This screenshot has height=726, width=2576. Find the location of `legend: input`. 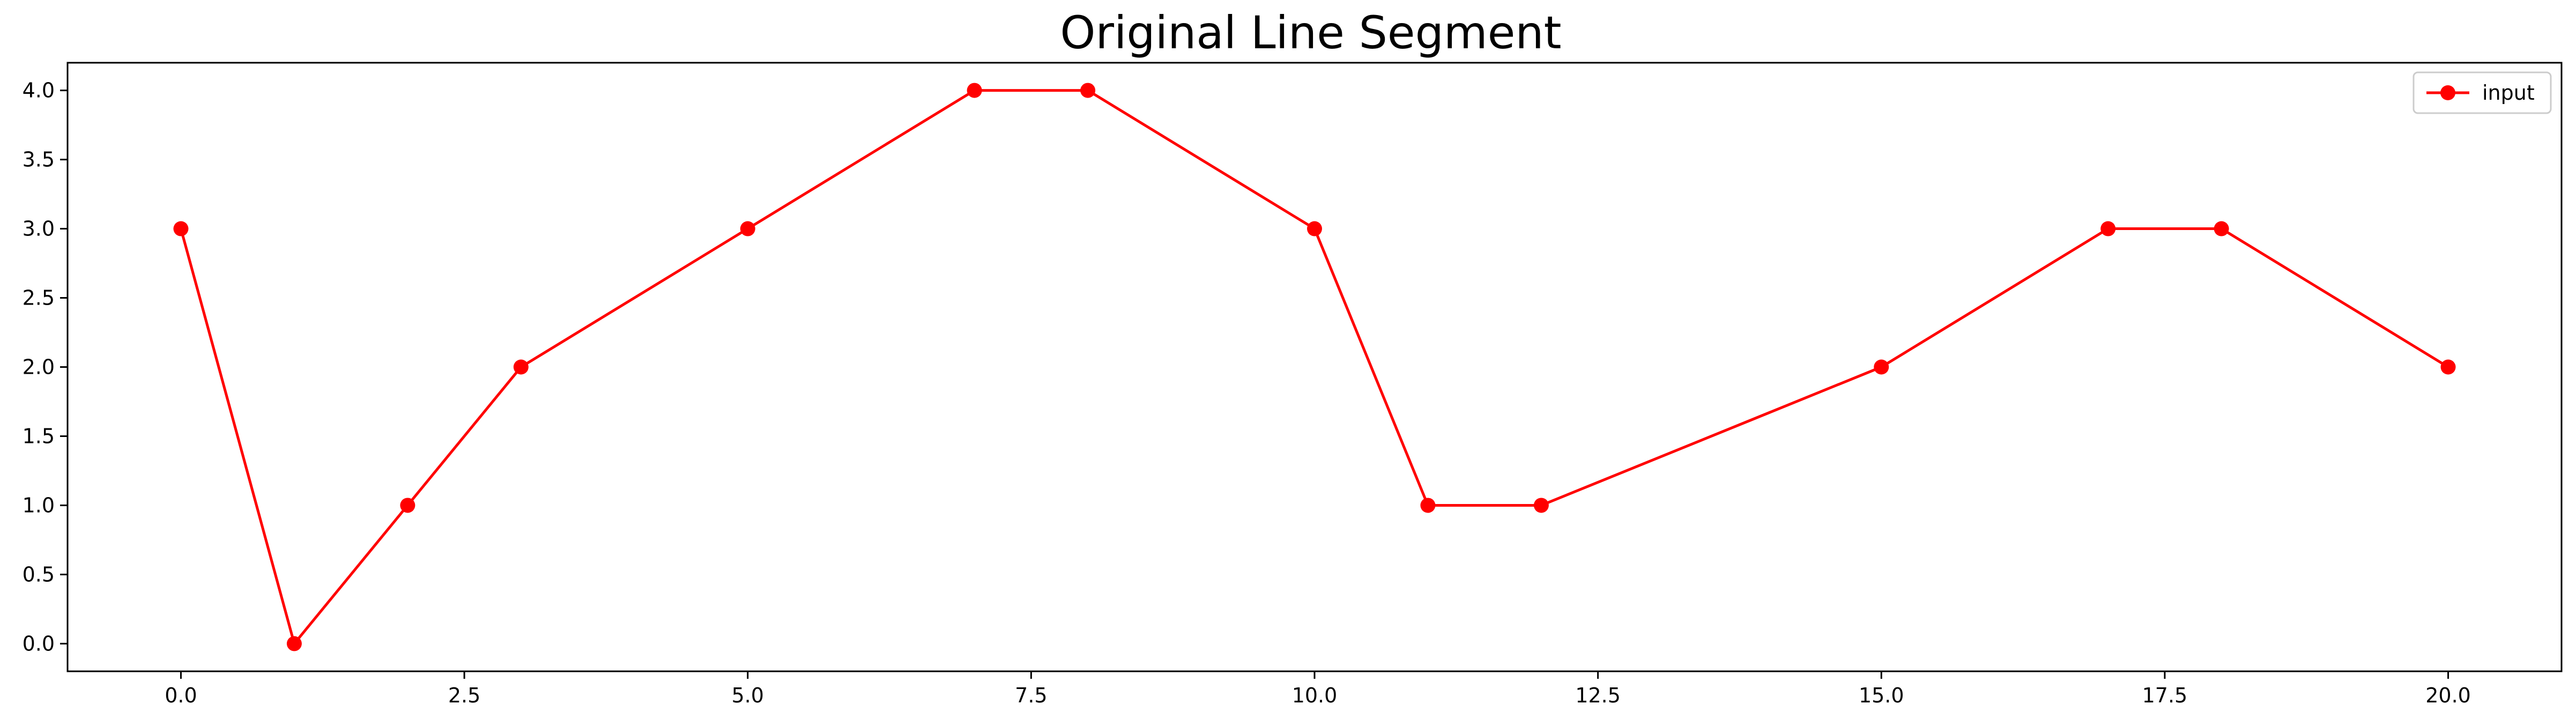

legend: input is located at coordinates (2482, 92).